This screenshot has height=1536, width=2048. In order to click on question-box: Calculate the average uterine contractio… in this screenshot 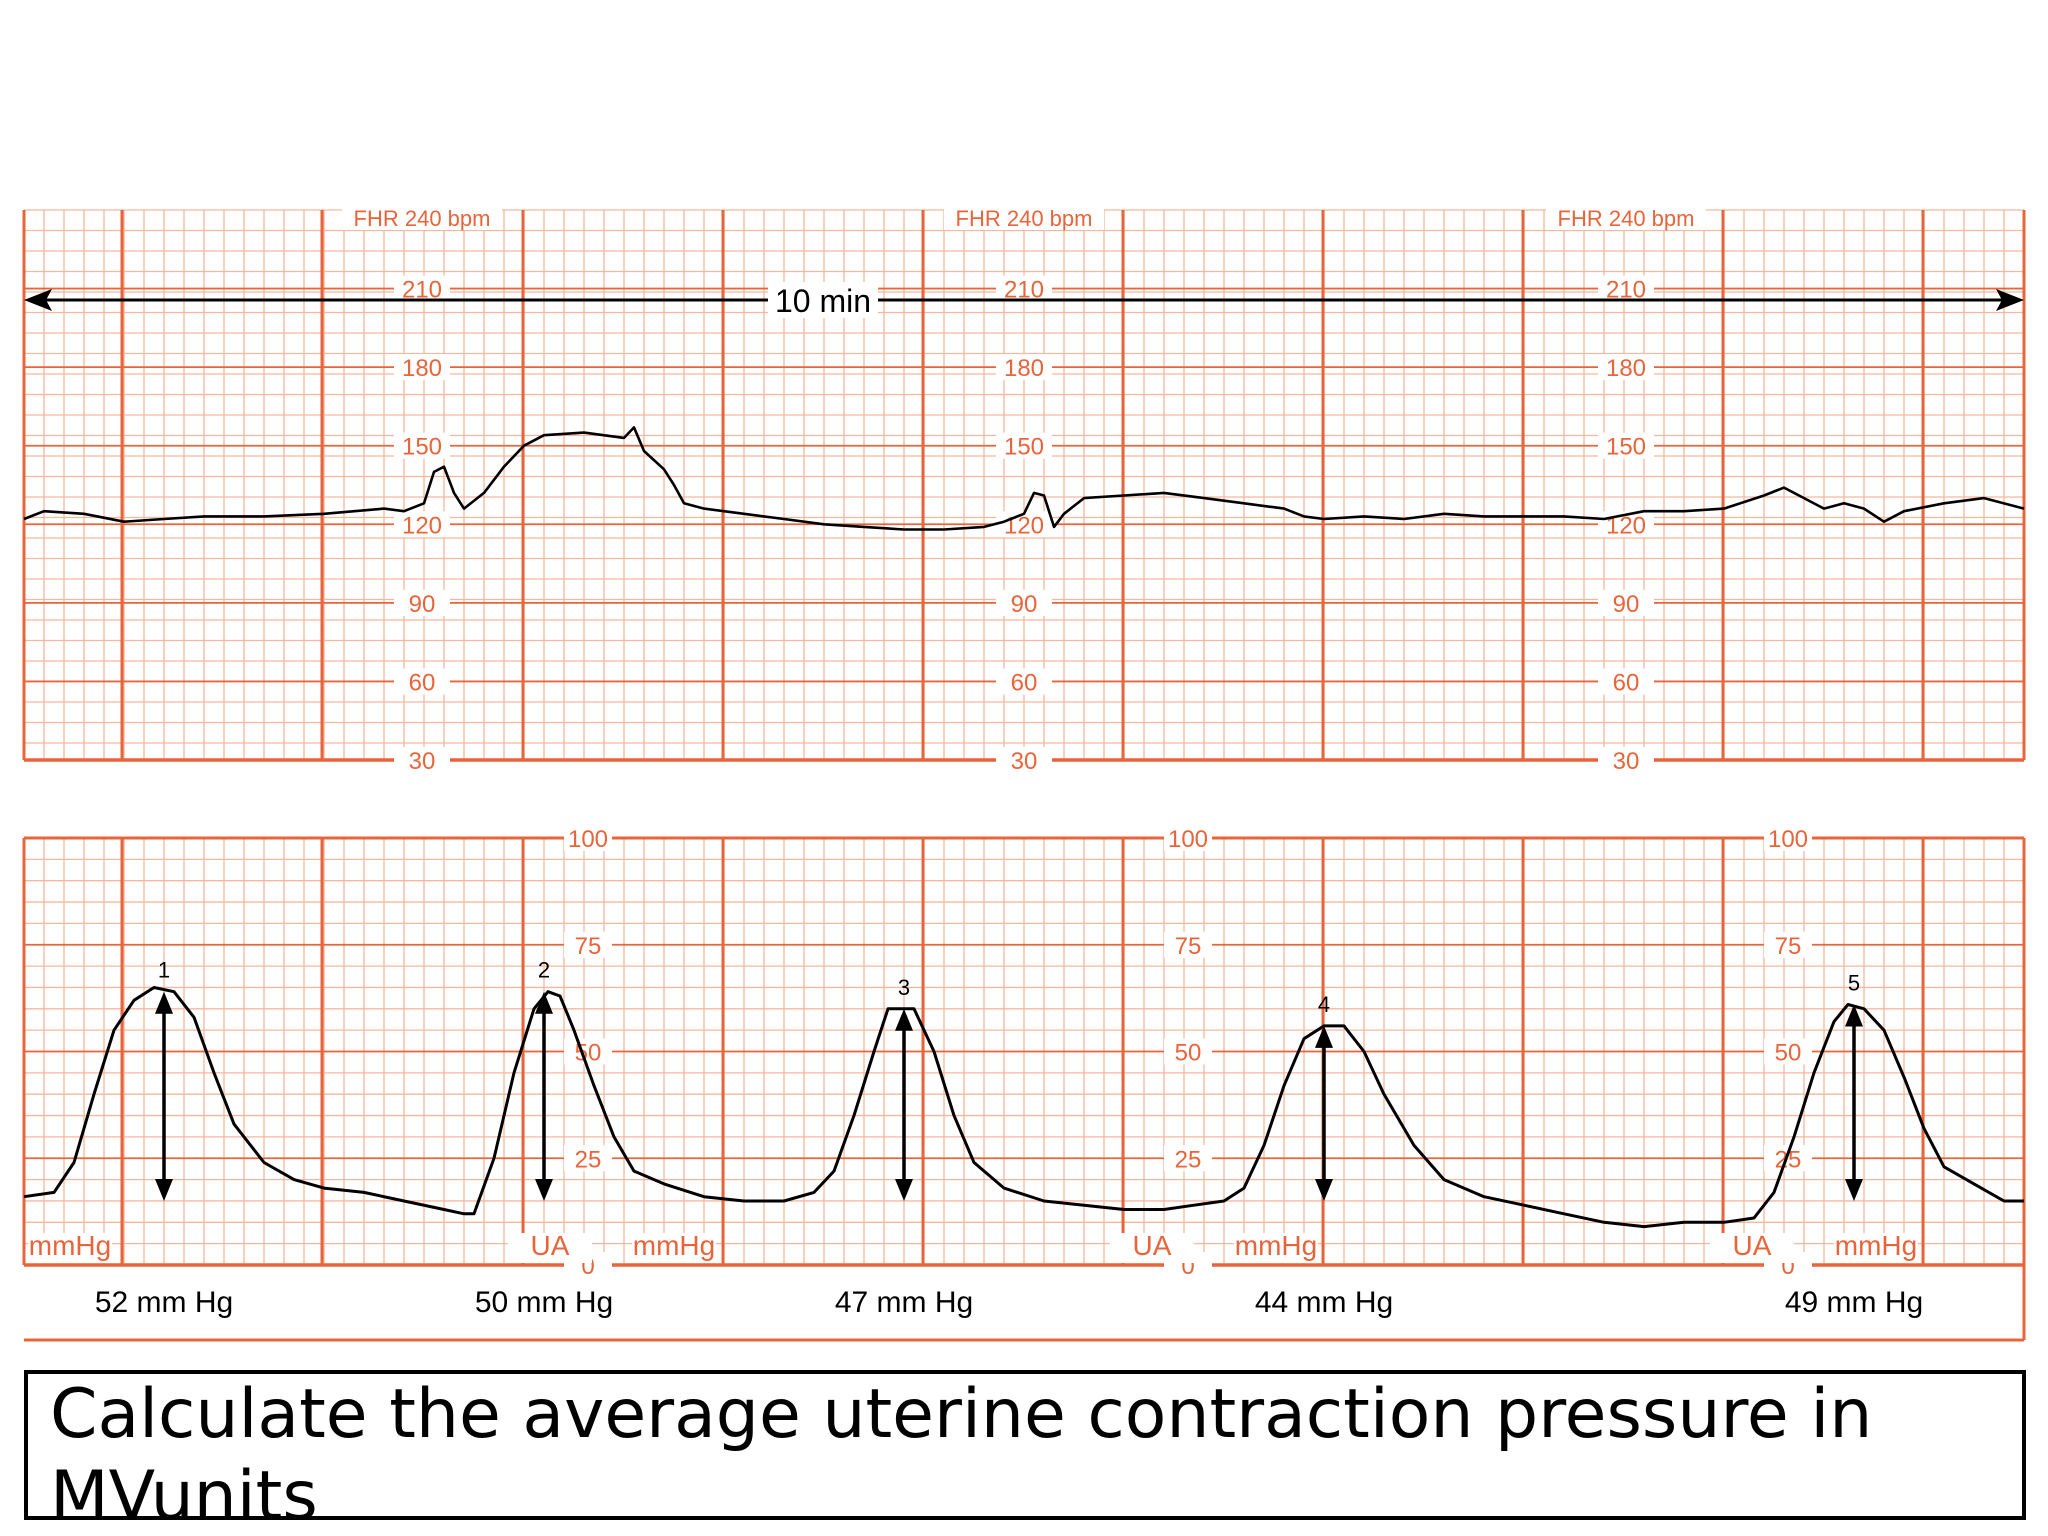, I will do `click(1025, 1445)`.